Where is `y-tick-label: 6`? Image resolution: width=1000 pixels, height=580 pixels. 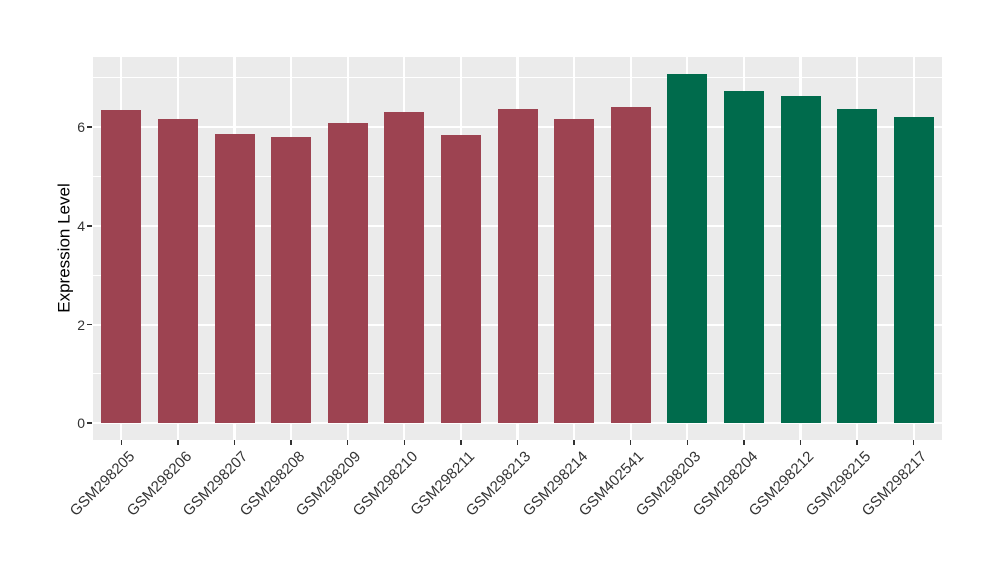 y-tick-label: 6 is located at coordinates (81, 127).